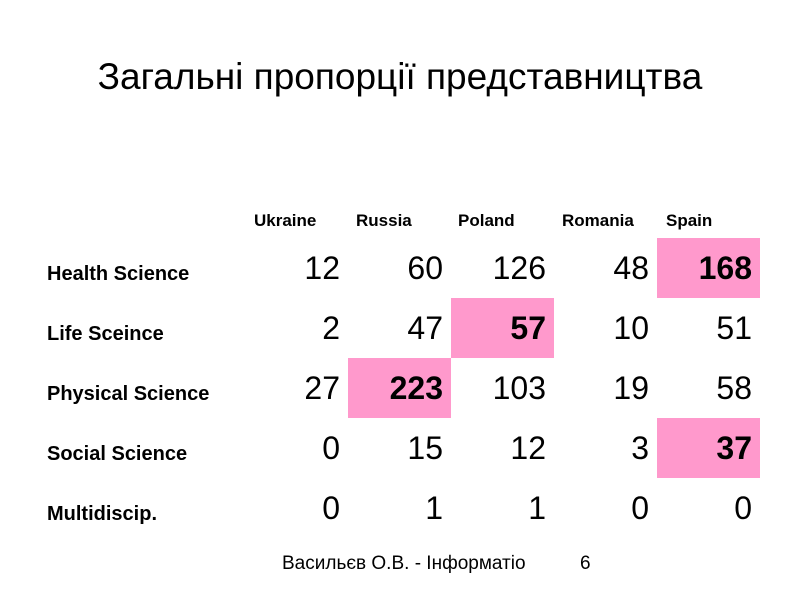  I want to click on table-cell: 19, so click(631, 388).